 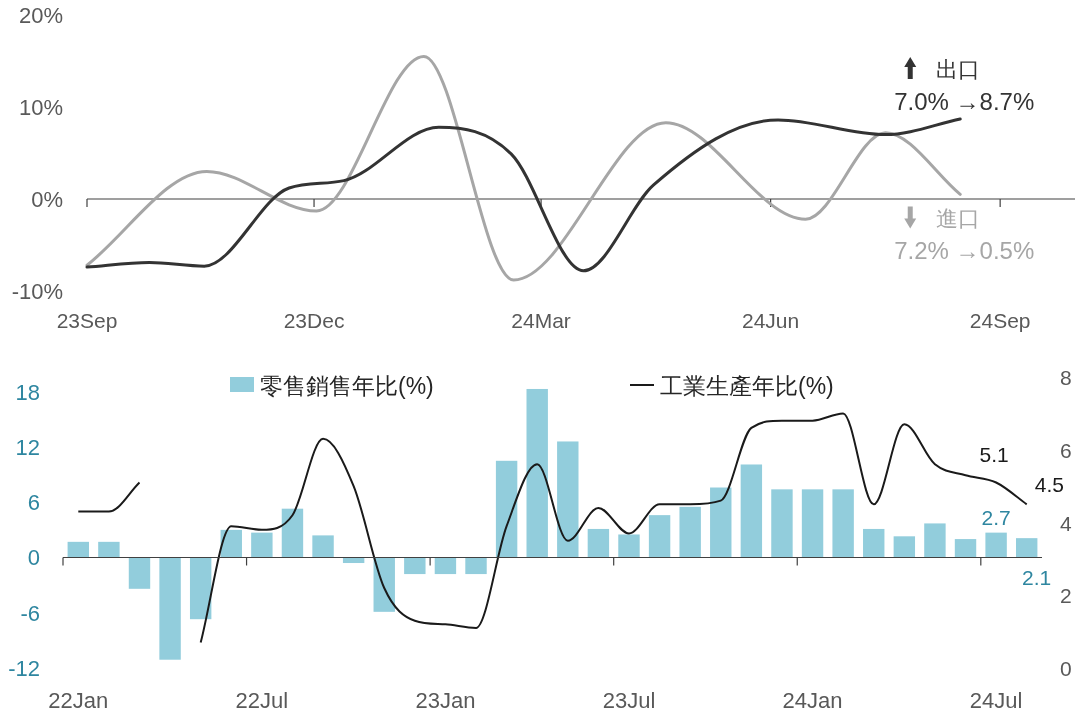 What do you see at coordinates (771, 320) in the screenshot?
I see `x-tick-label: 24Jun` at bounding box center [771, 320].